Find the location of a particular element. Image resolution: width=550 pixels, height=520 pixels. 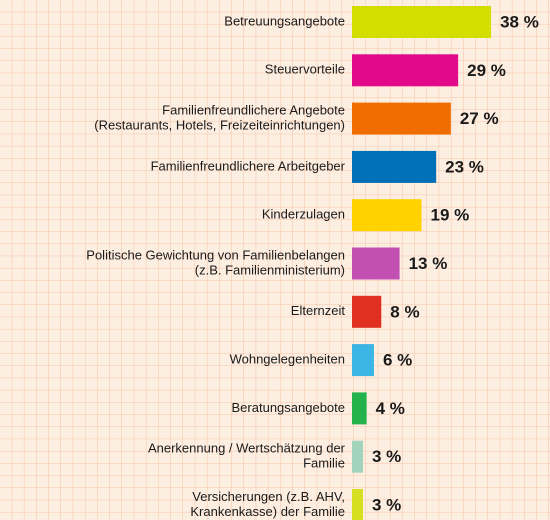

category-label: Versicherungen (z.B. AHV, is located at coordinates (268, 496).